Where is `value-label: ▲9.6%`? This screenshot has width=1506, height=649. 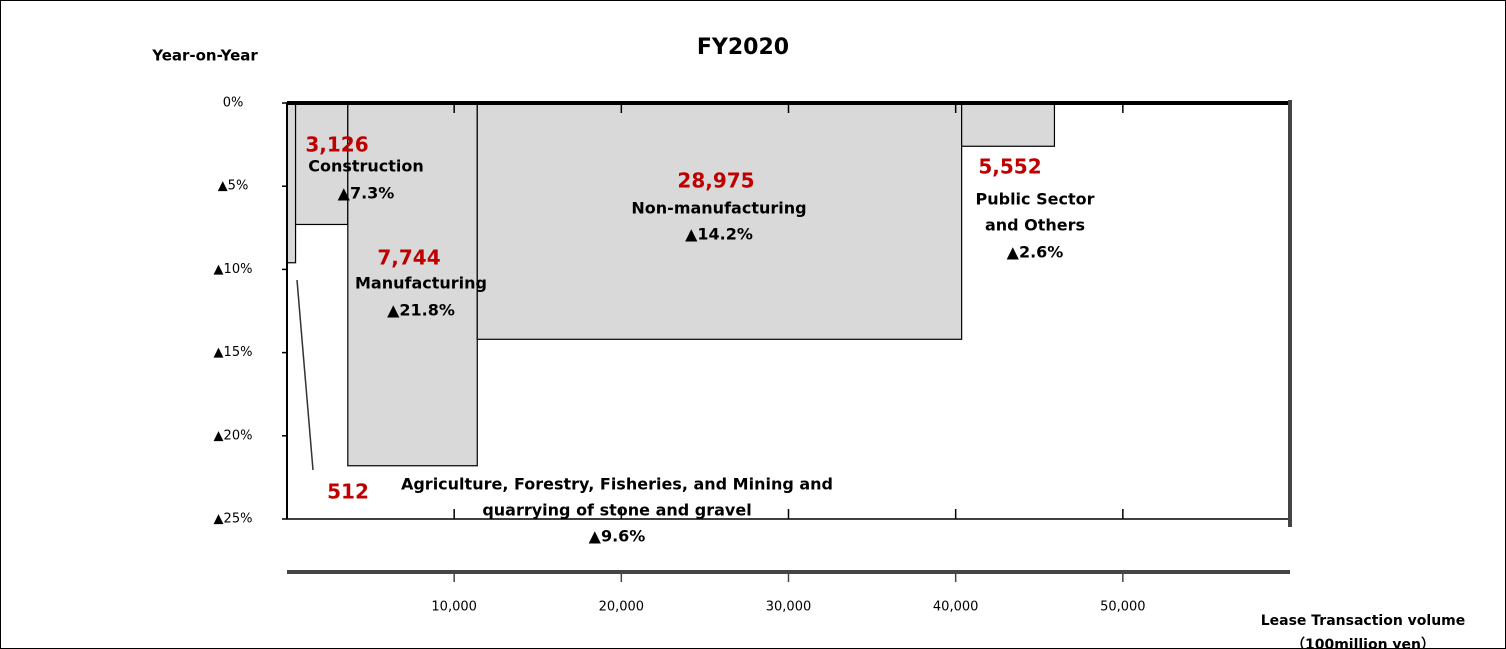 value-label: ▲9.6% is located at coordinates (617, 536).